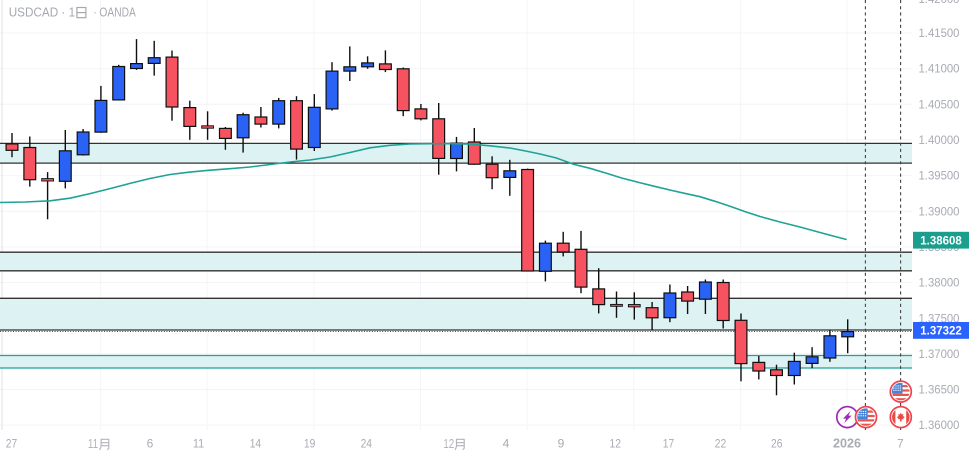  What do you see at coordinates (939, 104) in the screenshot?
I see `svg-text: 1.40500` at bounding box center [939, 104].